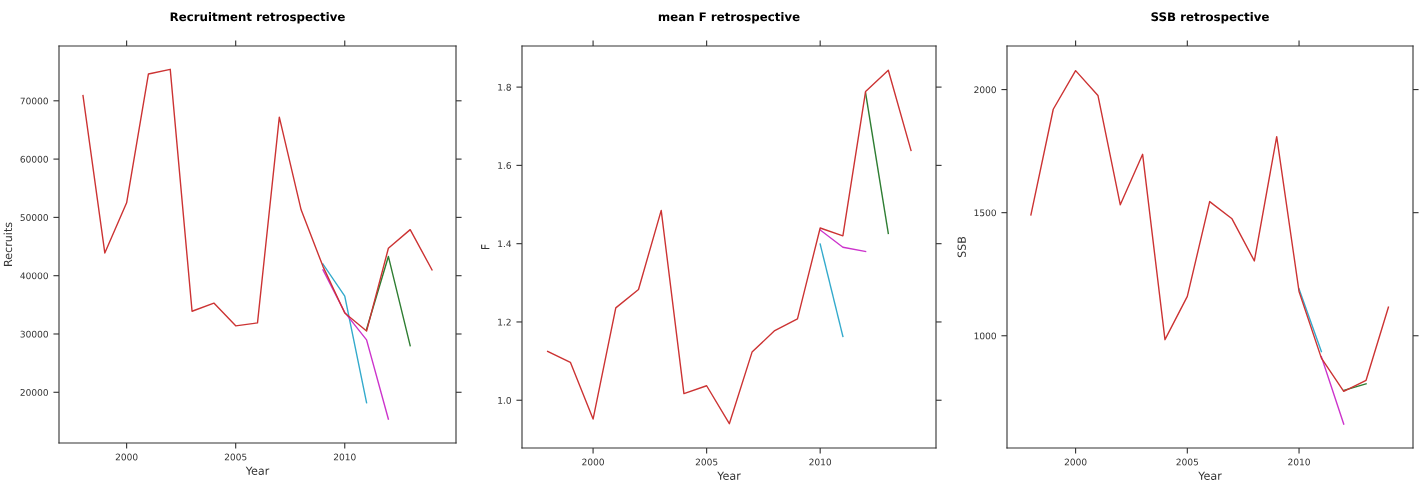  Describe the element at coordinates (505, 165) in the screenshot. I see `y-tick-label: 1.6` at that location.